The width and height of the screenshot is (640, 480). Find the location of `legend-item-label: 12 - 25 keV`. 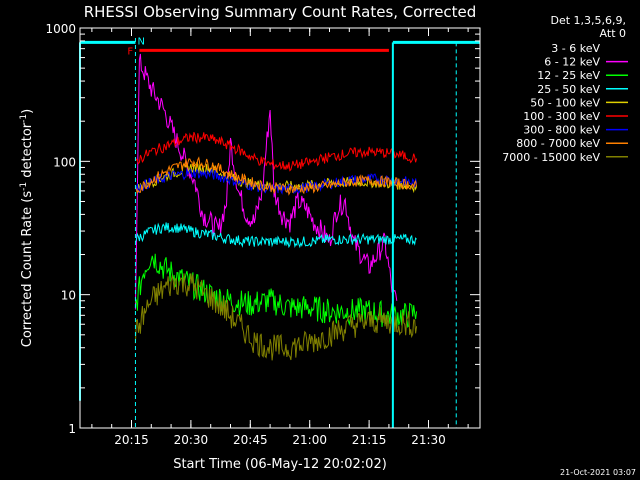

legend-item-label: 12 - 25 keV is located at coordinates (568, 75).